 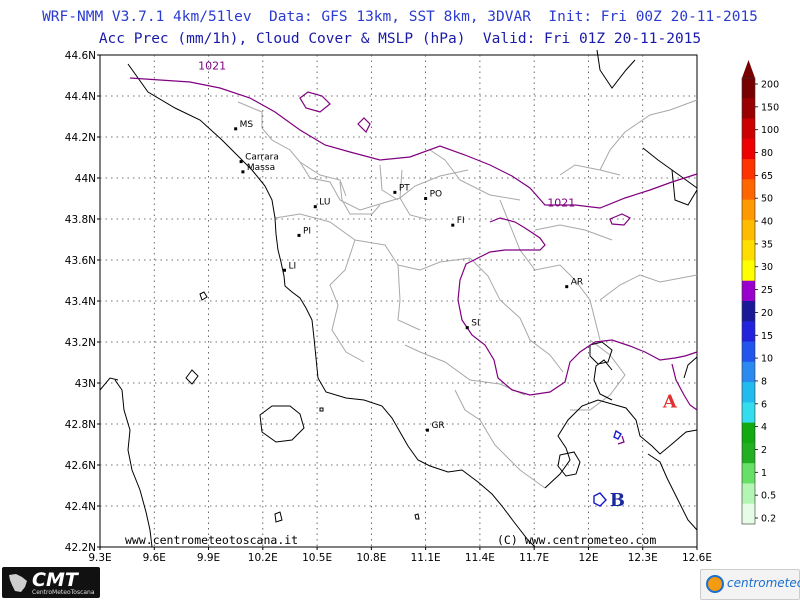 What do you see at coordinates (644, 451) in the screenshot?
I see `pressure-centers: AB` at bounding box center [644, 451].